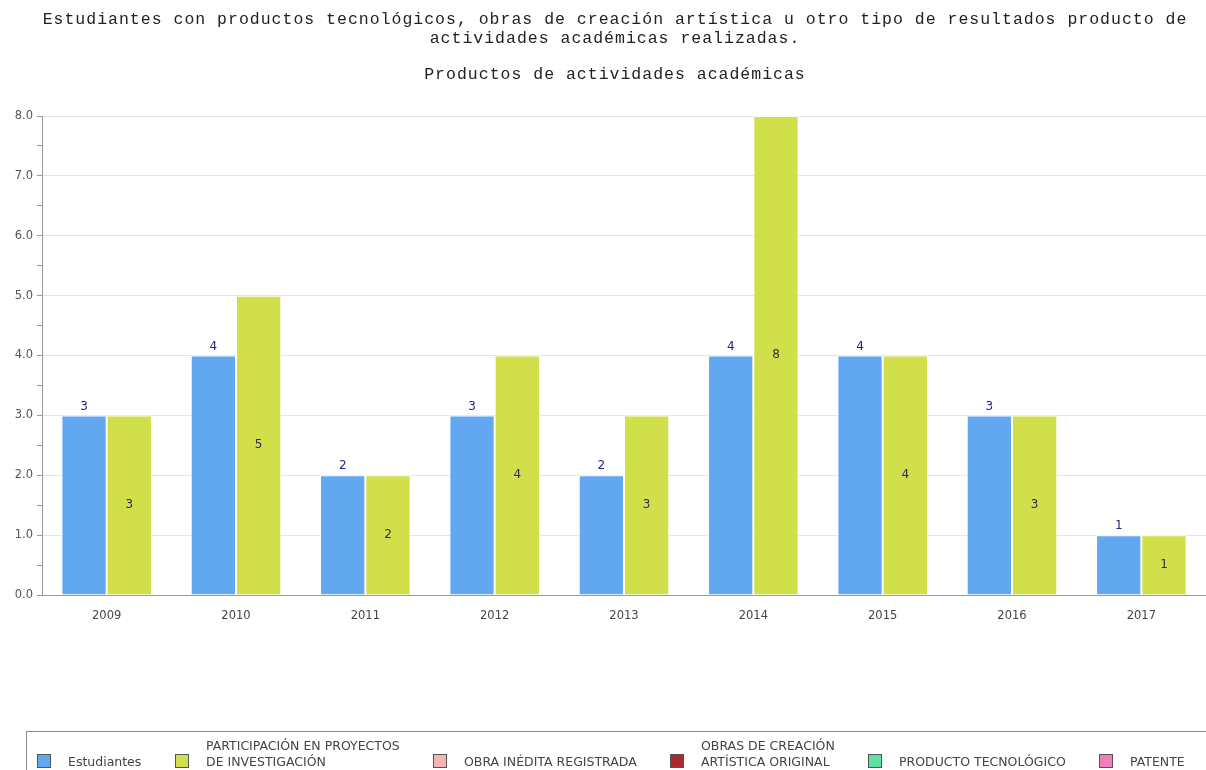  Describe the element at coordinates (615, 29) in the screenshot. I see `chart-title: Estudiantes con productos tecnológicos, obras de creación artística u otro tipo de resultados producto de actividades académicas realizadas.` at that location.